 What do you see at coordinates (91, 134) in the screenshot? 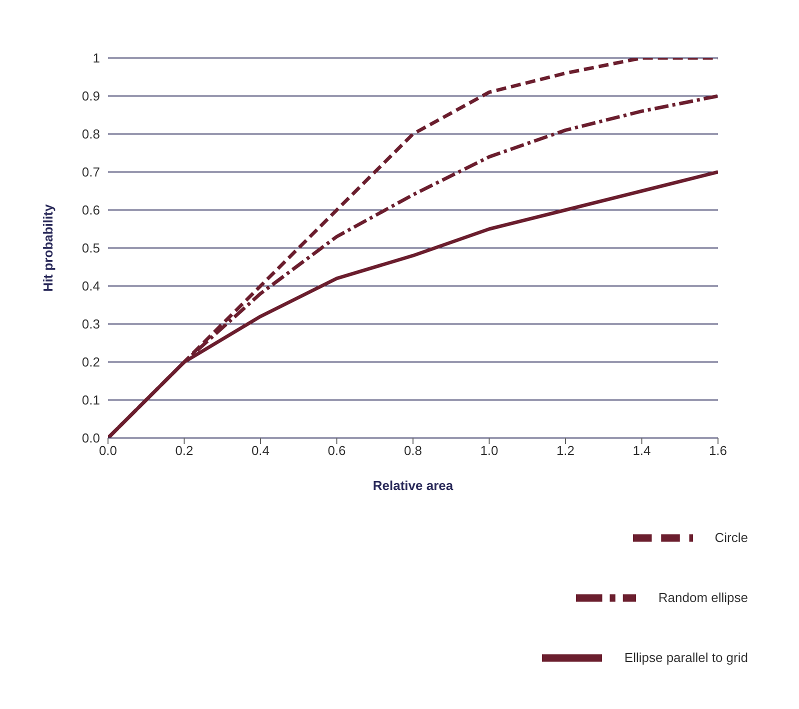
I see `y-tick-label: 0.8` at bounding box center [91, 134].